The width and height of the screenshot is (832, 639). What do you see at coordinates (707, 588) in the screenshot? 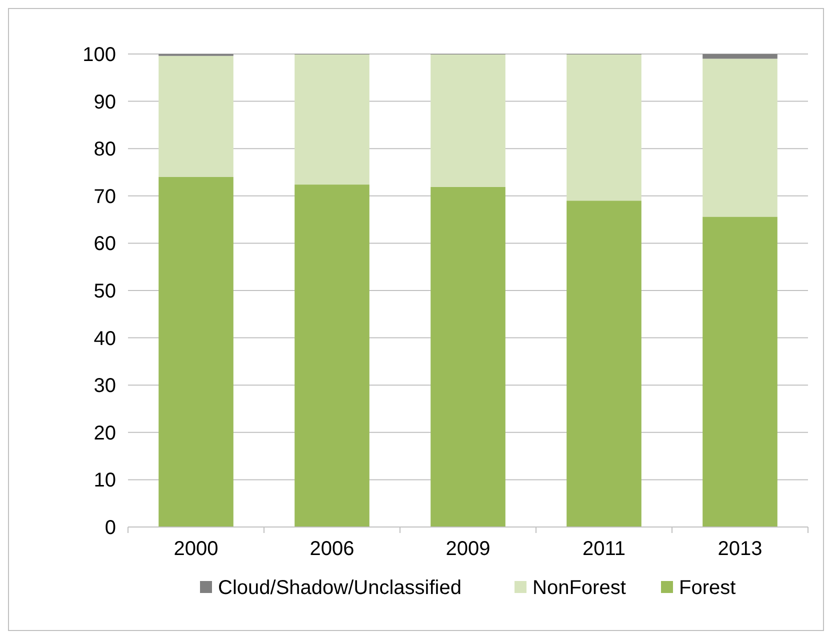
I see `legend-label: Forest` at bounding box center [707, 588].